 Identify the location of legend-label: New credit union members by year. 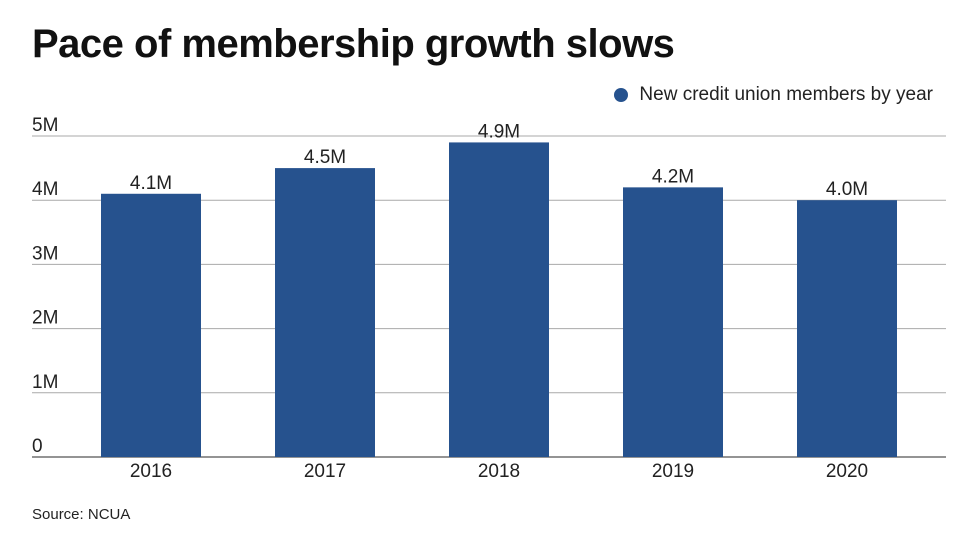
(786, 94).